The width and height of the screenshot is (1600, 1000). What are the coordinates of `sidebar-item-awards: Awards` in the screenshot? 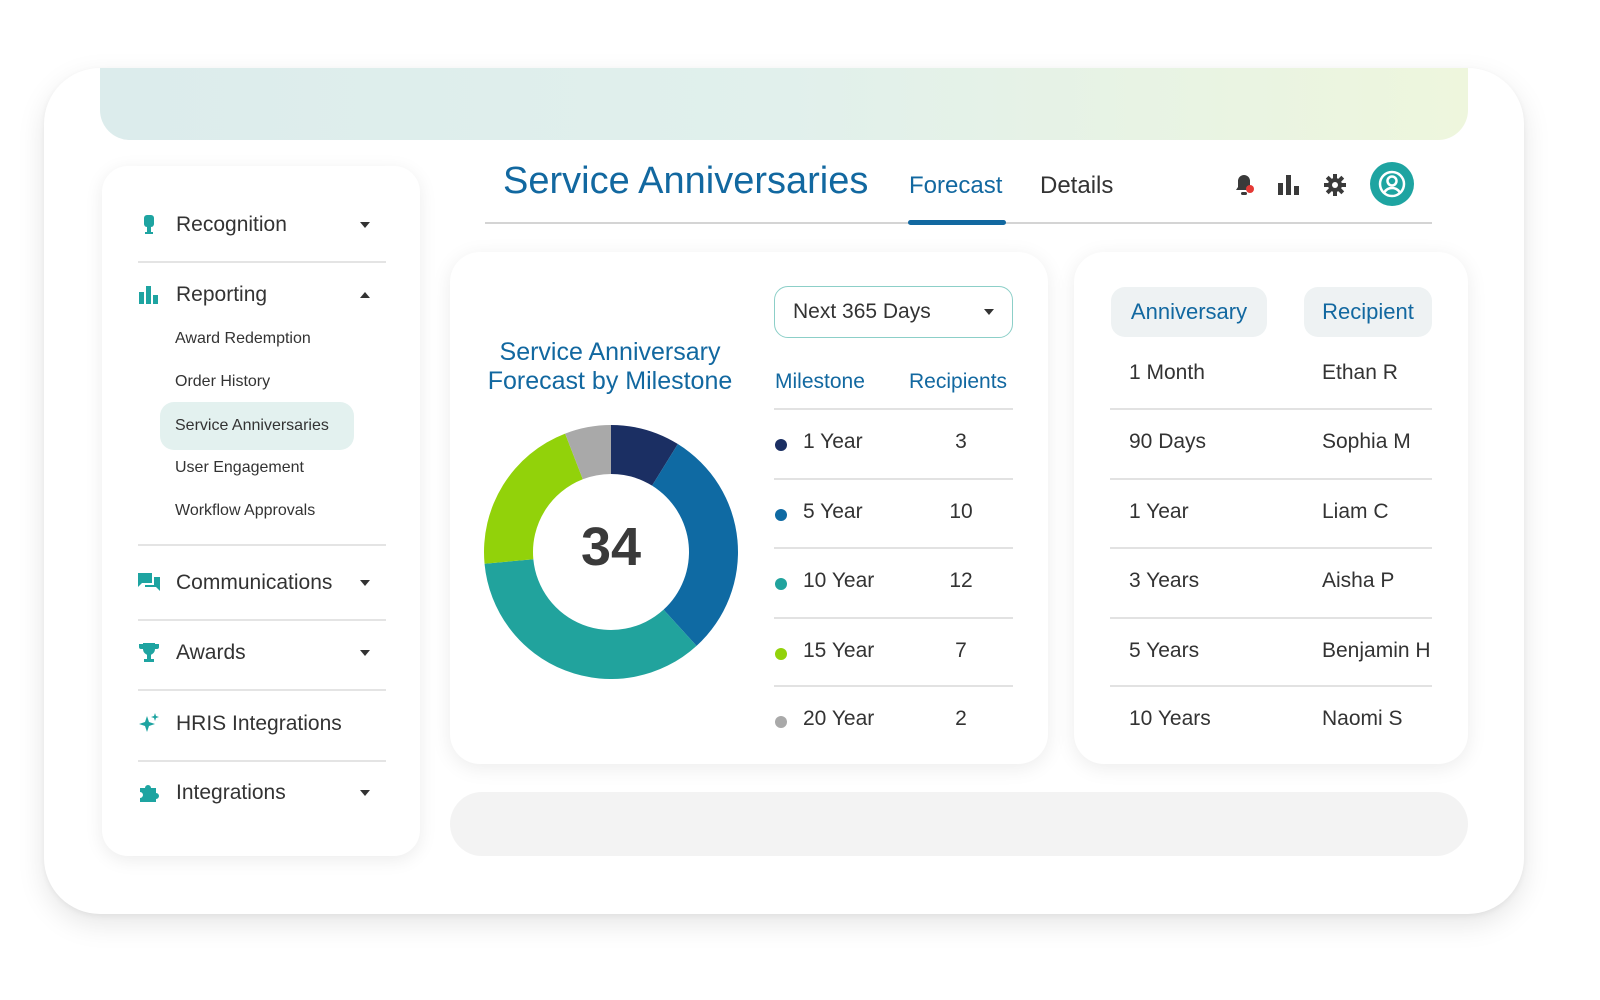 It's located at (262, 653).